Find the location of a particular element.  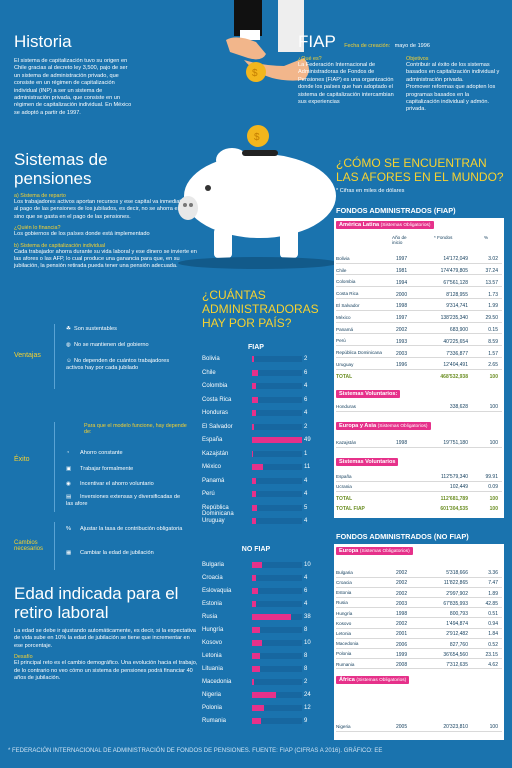

table-cell: Chile is located at coordinates (341, 270).